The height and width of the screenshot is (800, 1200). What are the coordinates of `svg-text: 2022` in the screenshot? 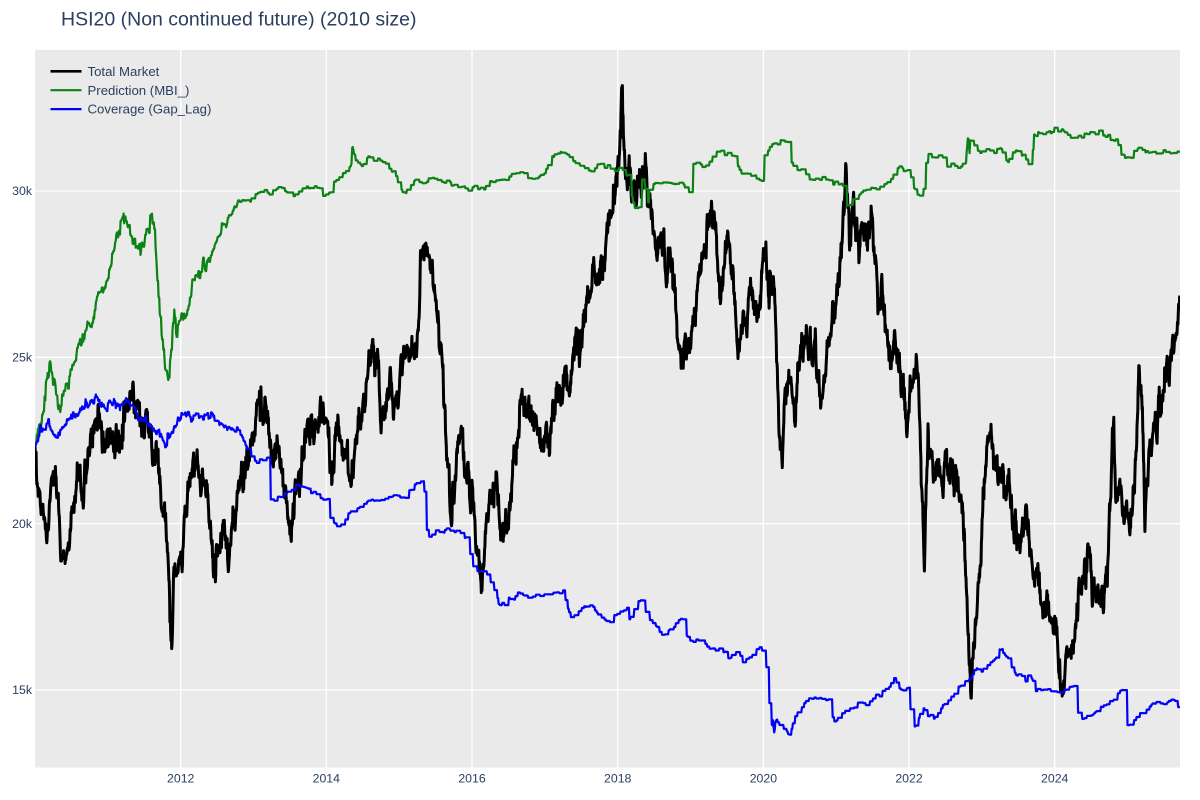 It's located at (909, 779).